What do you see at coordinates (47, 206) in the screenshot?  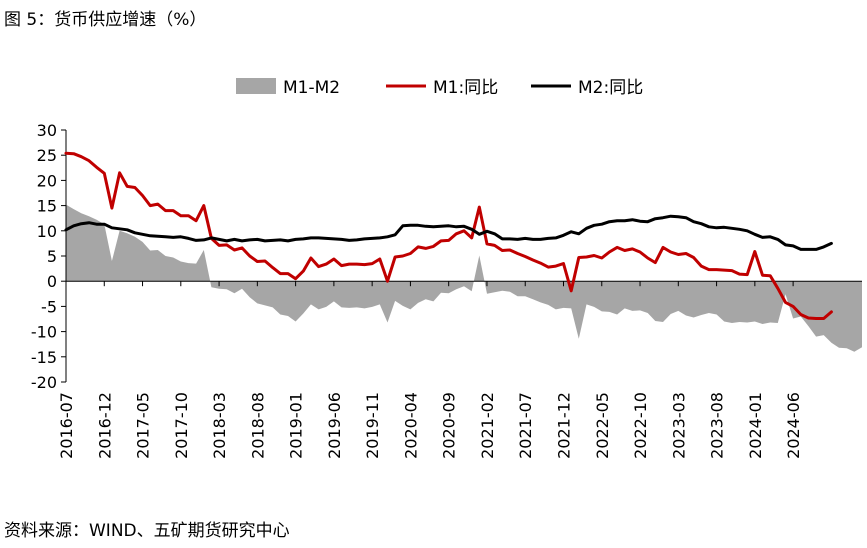 I see `y-tick-label: 15` at bounding box center [47, 206].